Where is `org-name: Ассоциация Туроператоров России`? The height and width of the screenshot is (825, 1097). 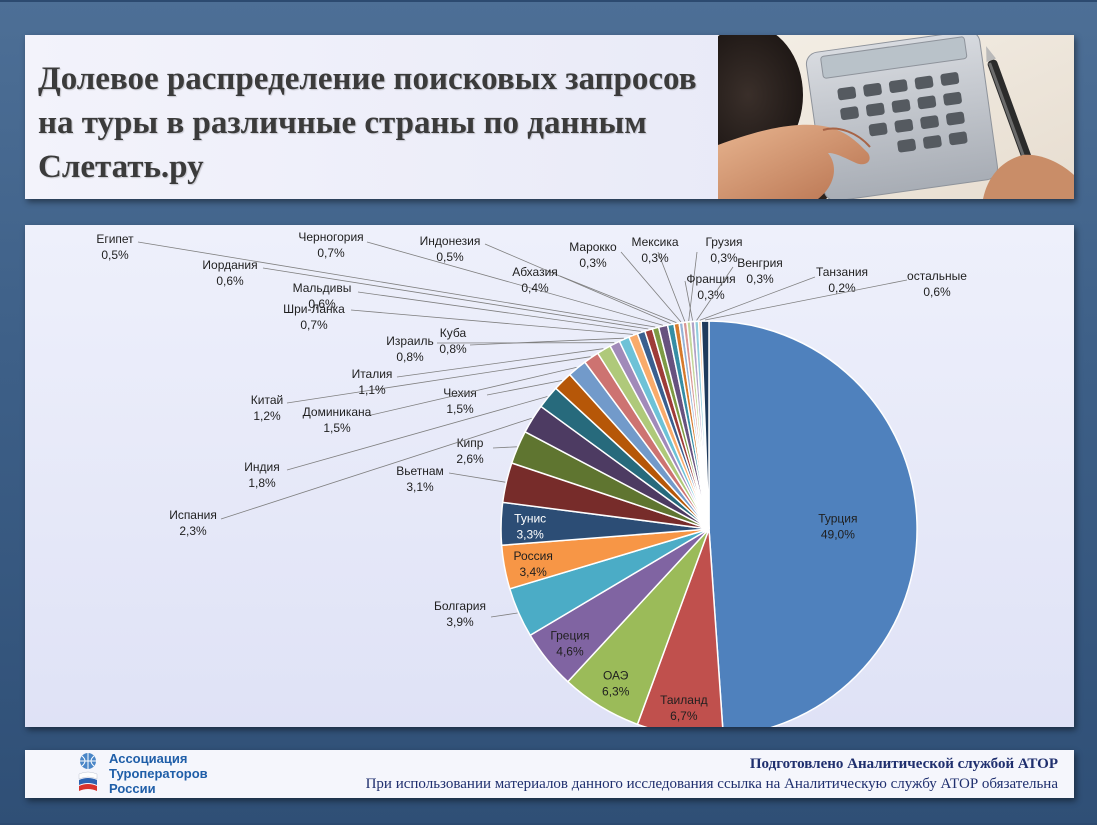 org-name: Ассоциация Туроператоров России is located at coordinates (179, 773).